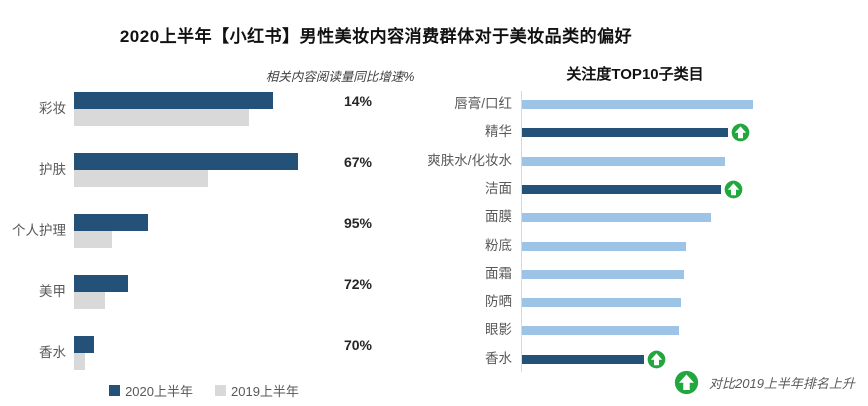 Image resolution: width=868 pixels, height=406 pixels. I want to click on rank-up-footnote: 对比2019上半年排名上升, so click(764, 382).